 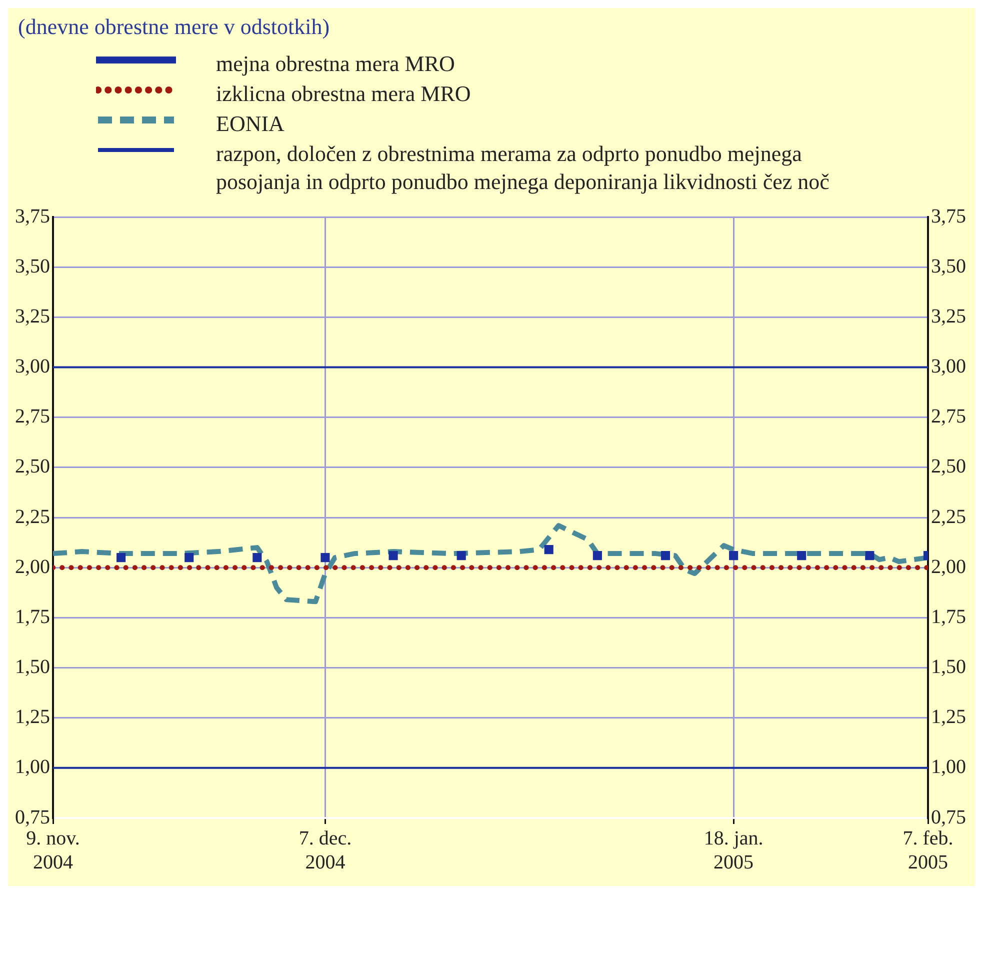 What do you see at coordinates (32, 417) in the screenshot?
I see `y-tick-label: 2,75` at bounding box center [32, 417].